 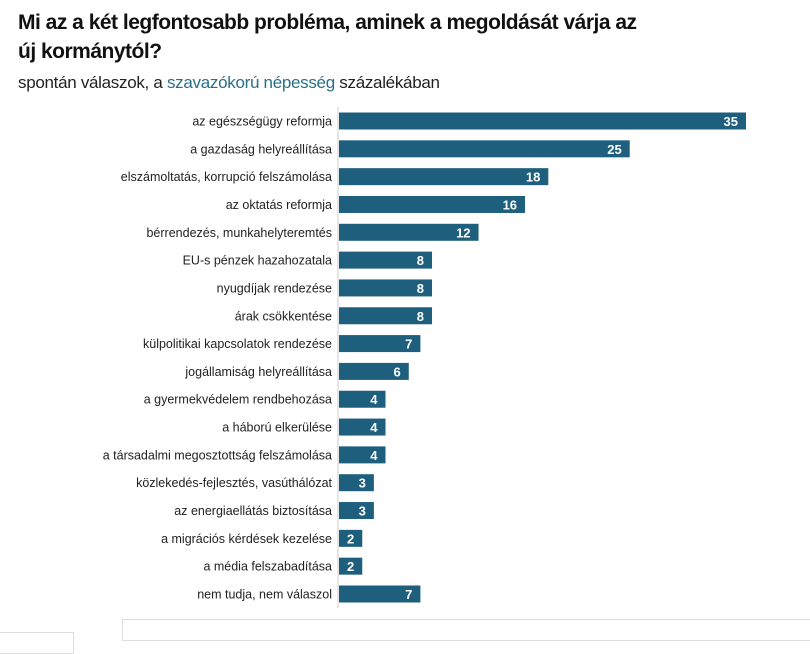 I want to click on category-label: elszámoltatás, korrupció felszámolása, so click(x=226, y=177).